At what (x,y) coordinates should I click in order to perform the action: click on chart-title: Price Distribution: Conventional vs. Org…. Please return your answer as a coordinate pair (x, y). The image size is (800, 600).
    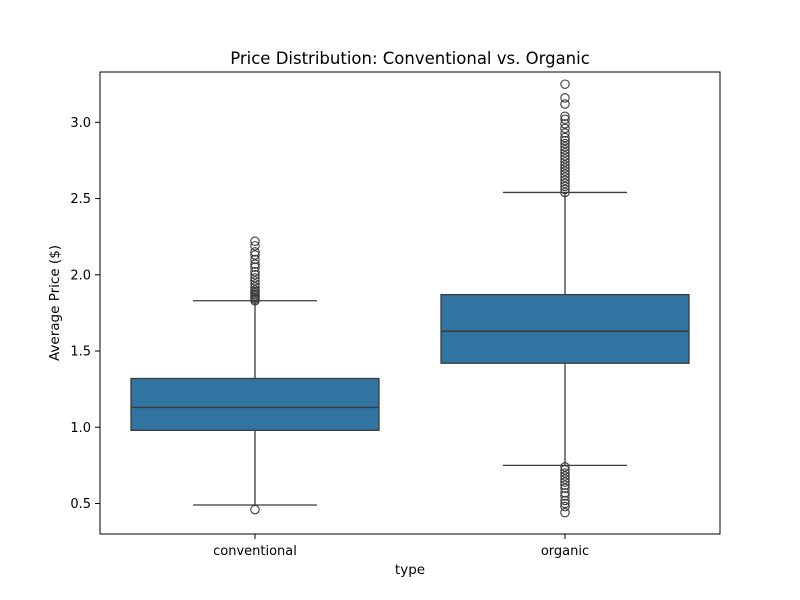
    Looking at the image, I should click on (410, 58).